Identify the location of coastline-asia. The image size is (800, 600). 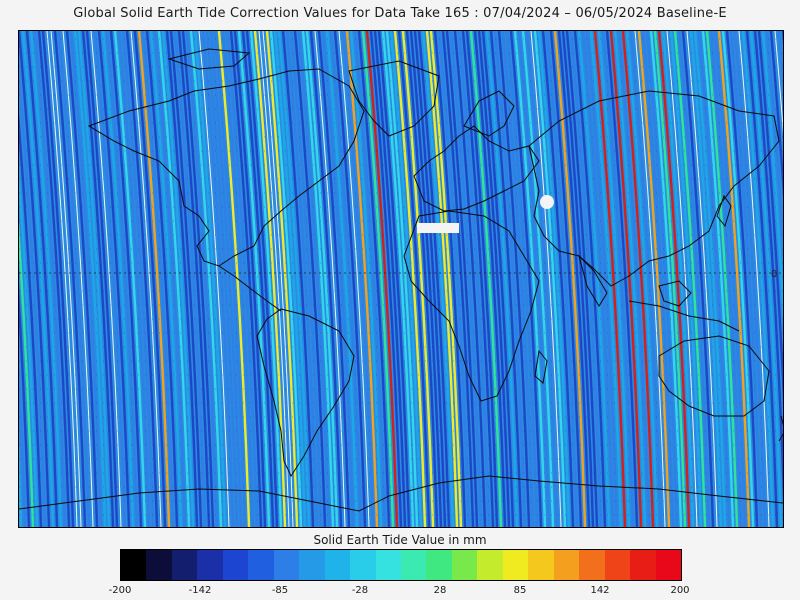
(654, 188).